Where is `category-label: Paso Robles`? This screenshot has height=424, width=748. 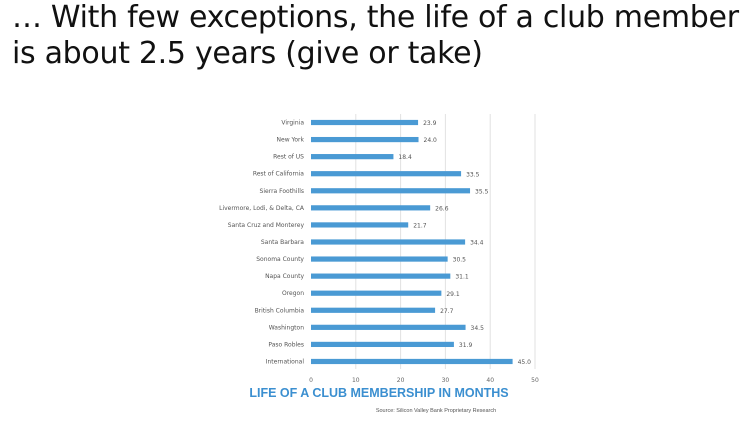
category-label: Paso Robles is located at coordinates (286, 344).